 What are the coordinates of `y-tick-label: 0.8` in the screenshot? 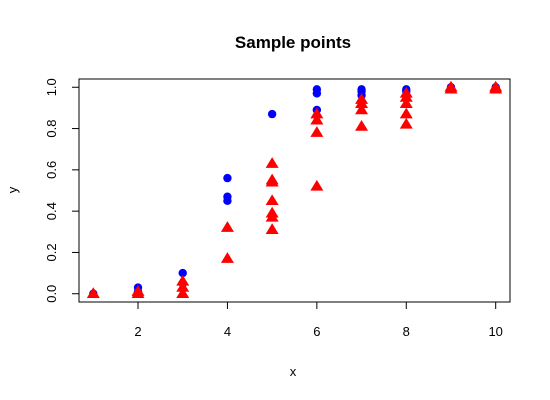 It's located at (51, 129).